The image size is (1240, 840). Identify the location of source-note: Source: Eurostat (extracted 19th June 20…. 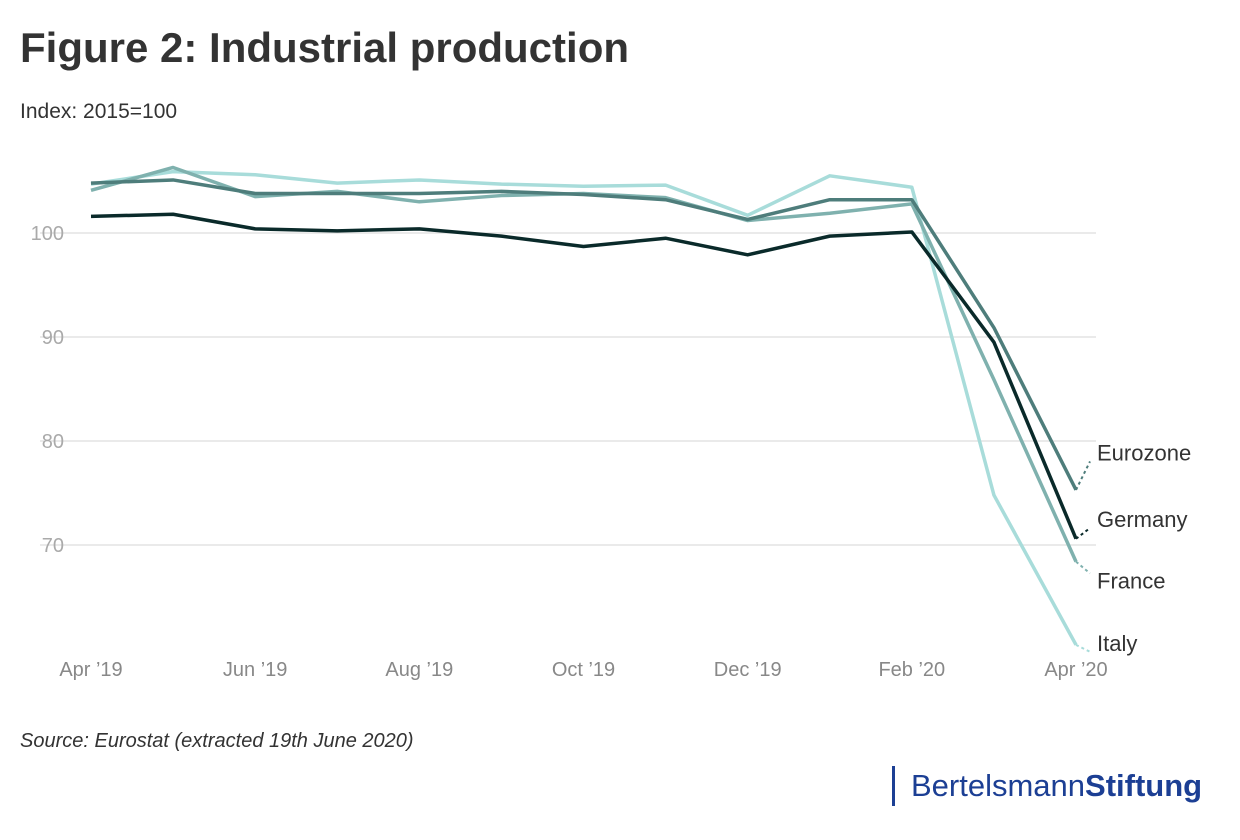
(217, 741).